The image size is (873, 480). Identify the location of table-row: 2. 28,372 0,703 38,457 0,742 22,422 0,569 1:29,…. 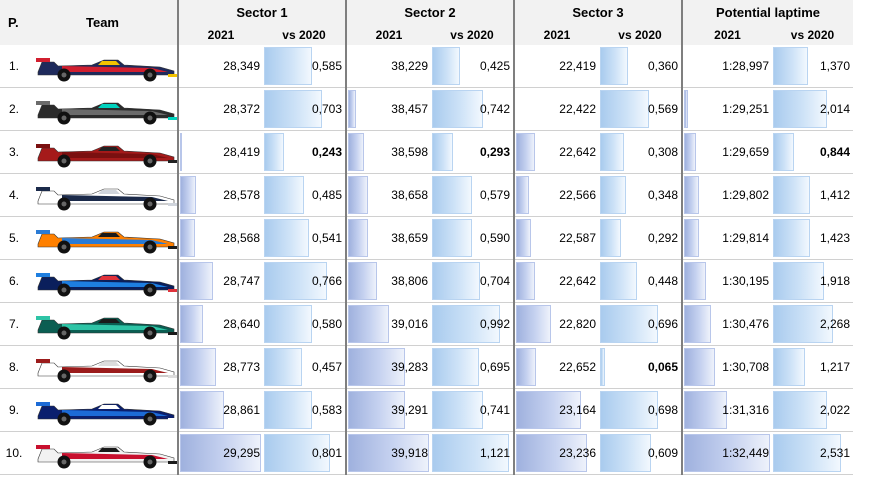
(426, 109).